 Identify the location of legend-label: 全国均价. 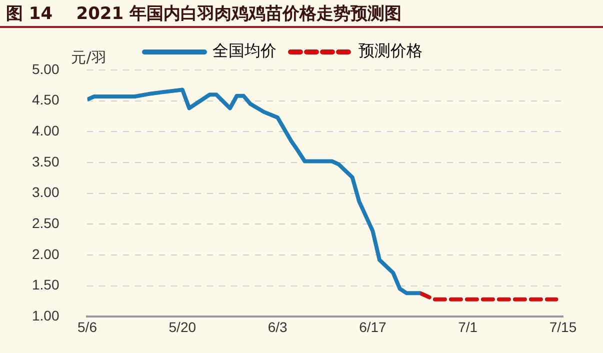
(244, 50).